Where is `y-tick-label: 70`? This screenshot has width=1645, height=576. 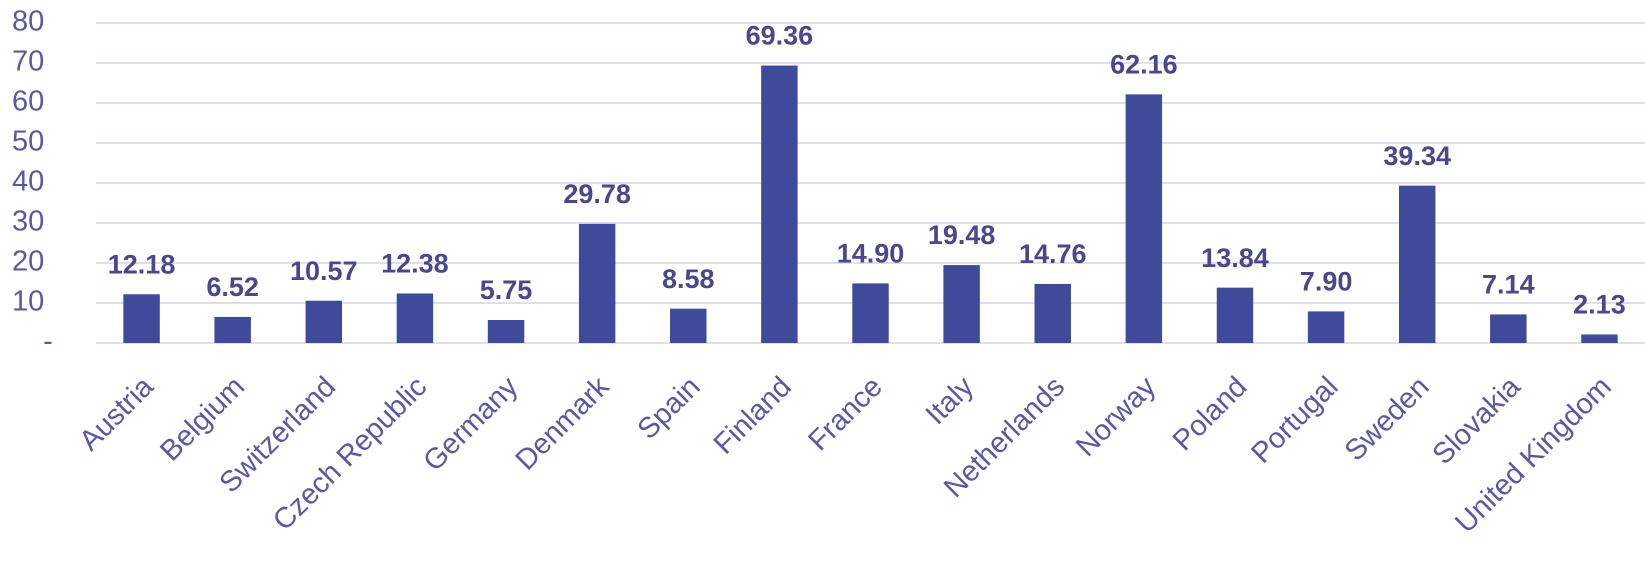 y-tick-label: 70 is located at coordinates (28, 62).